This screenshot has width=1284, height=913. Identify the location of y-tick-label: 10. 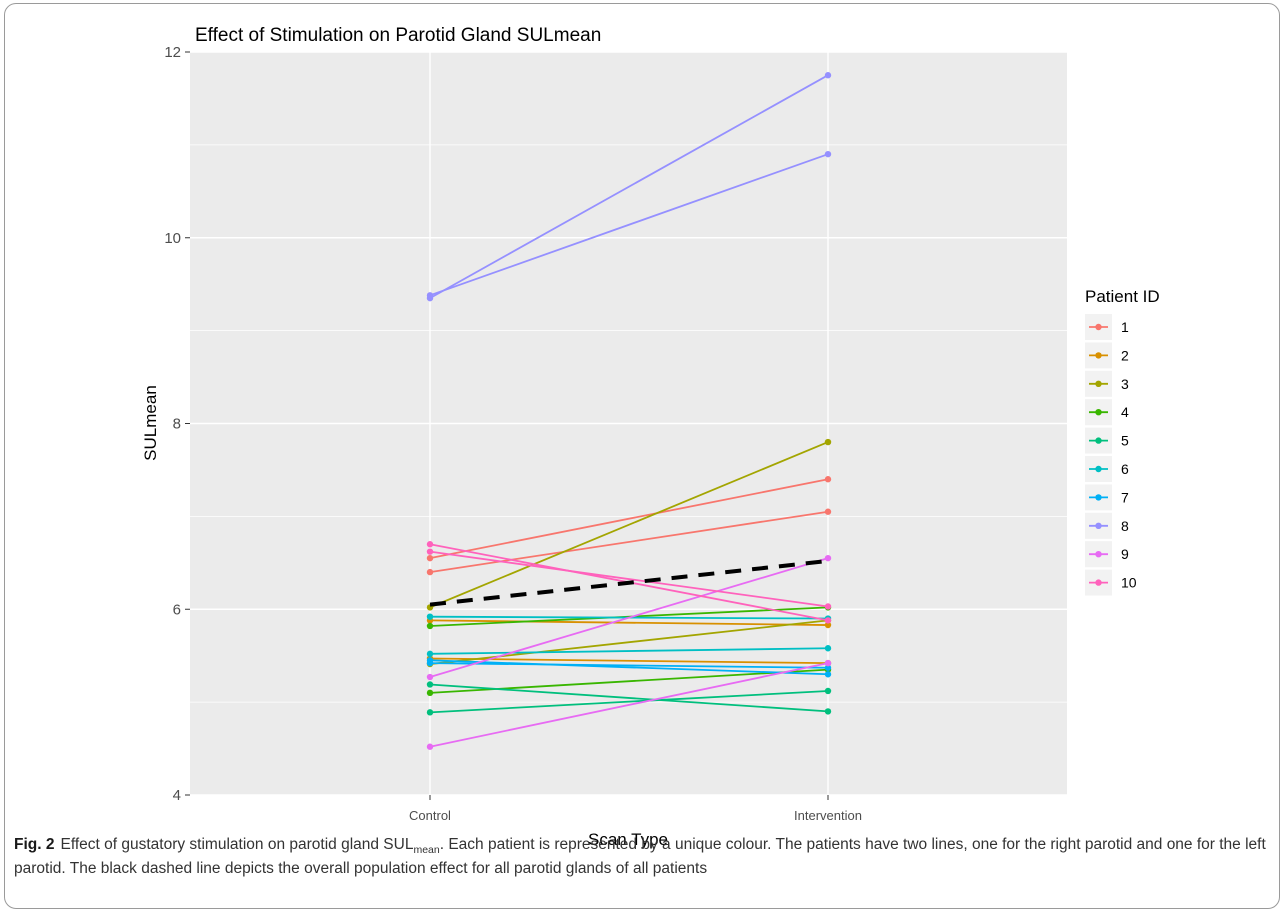
(172, 238).